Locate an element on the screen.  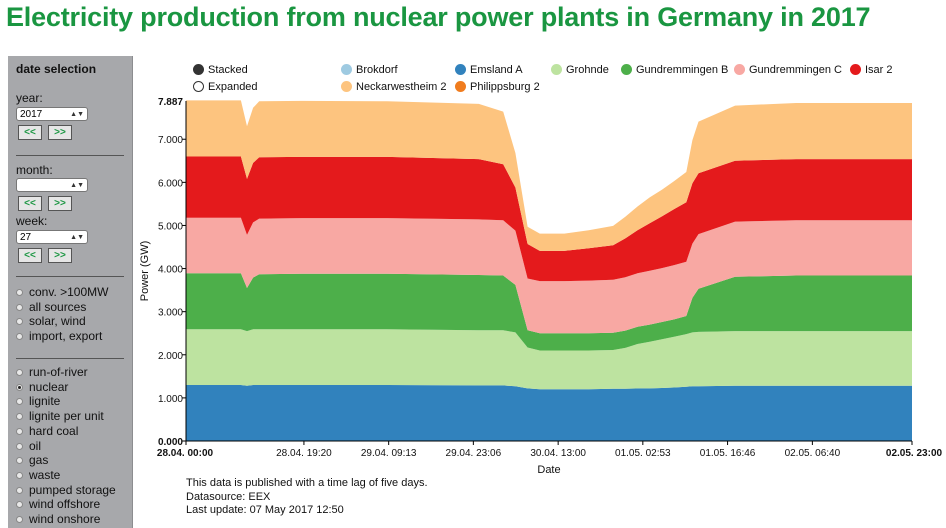
radio-all-sources: all sources is located at coordinates (51, 307).